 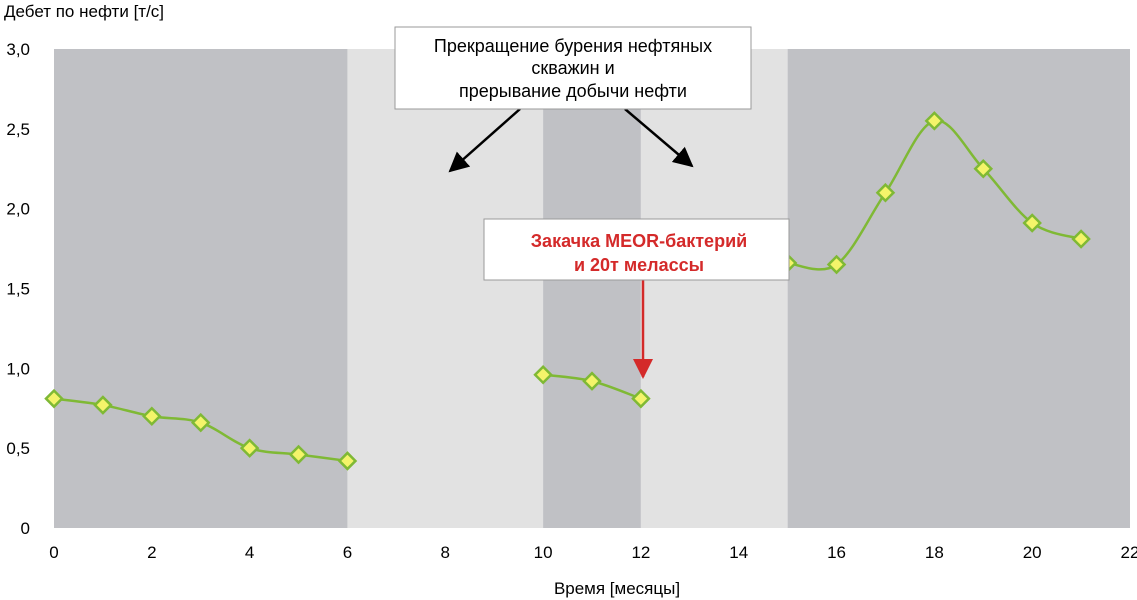 I want to click on x-tick-label: 2, so click(x=151, y=552).